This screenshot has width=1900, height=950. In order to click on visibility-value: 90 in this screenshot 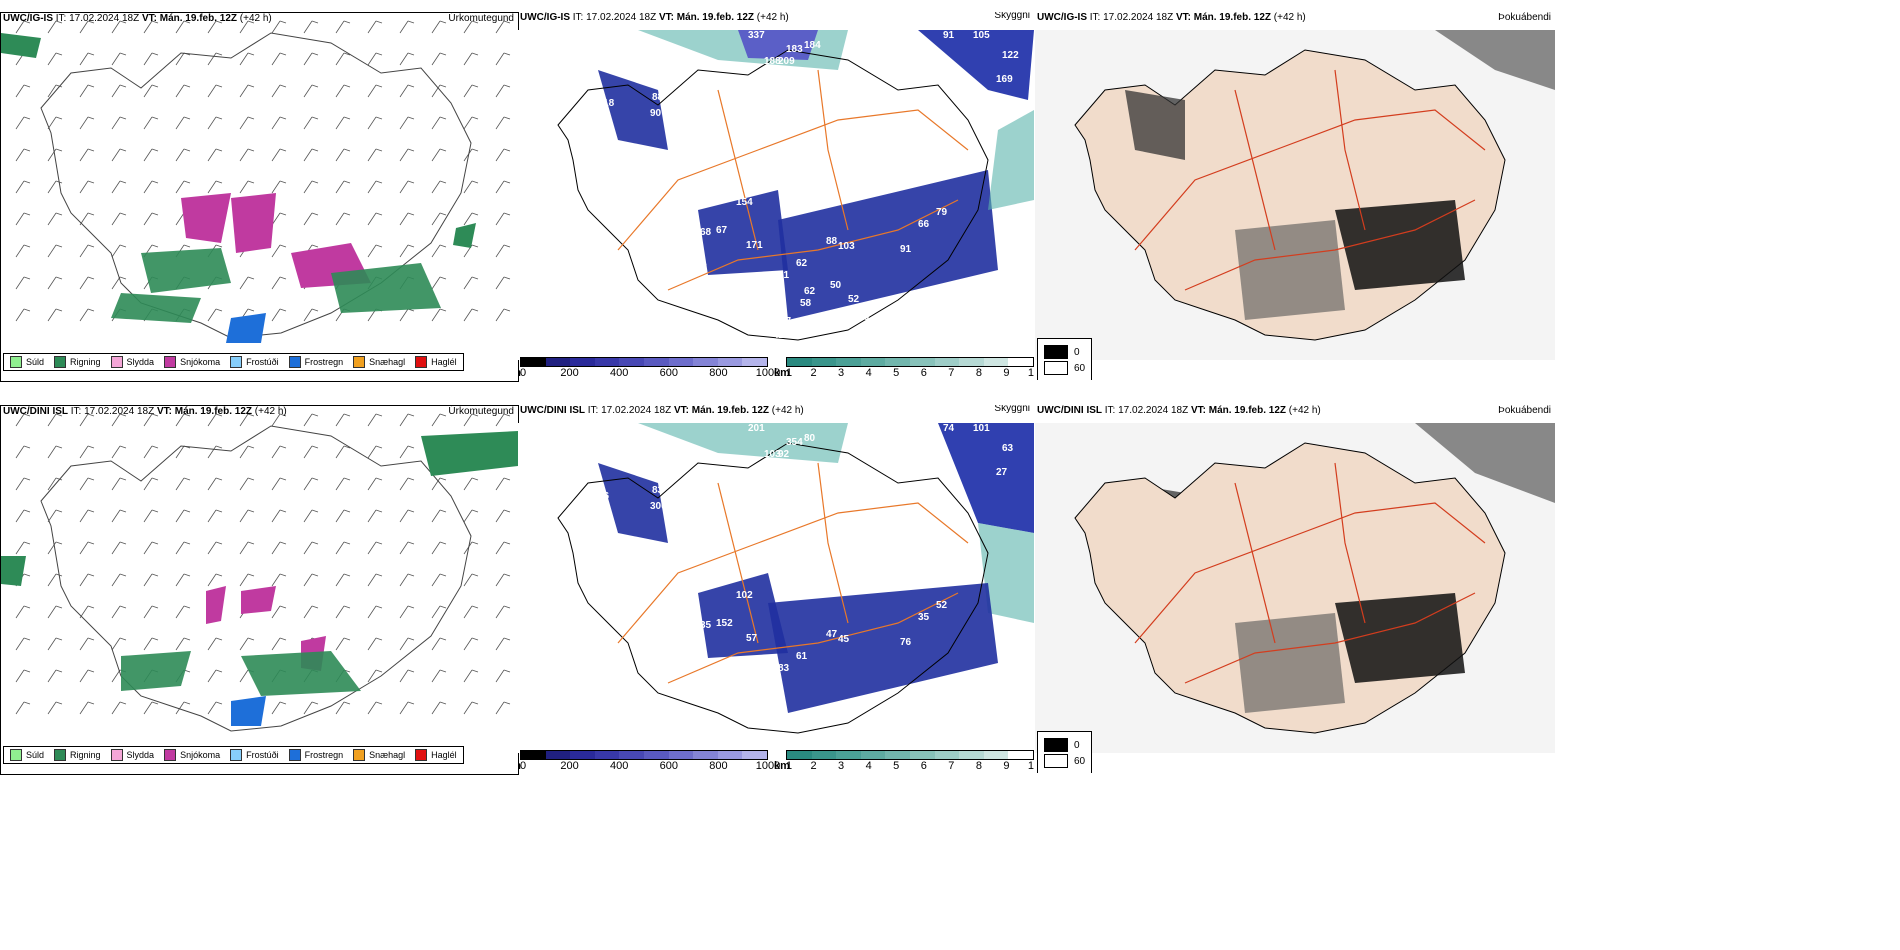, I will do `click(656, 113)`.